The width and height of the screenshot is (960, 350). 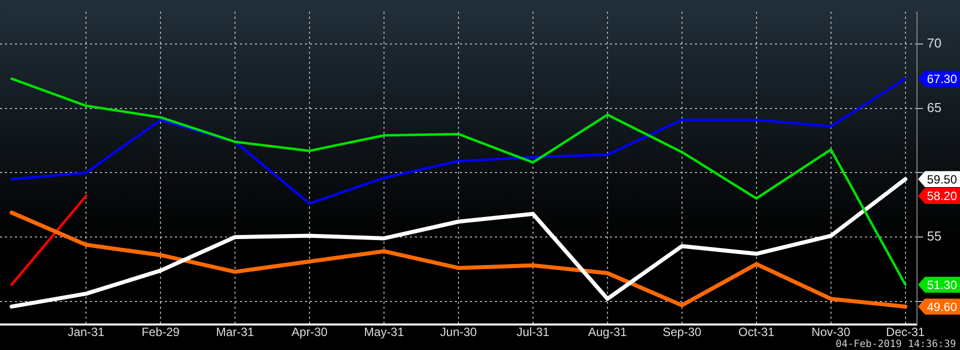 What do you see at coordinates (934, 107) in the screenshot?
I see `y-tick-label: 65` at bounding box center [934, 107].